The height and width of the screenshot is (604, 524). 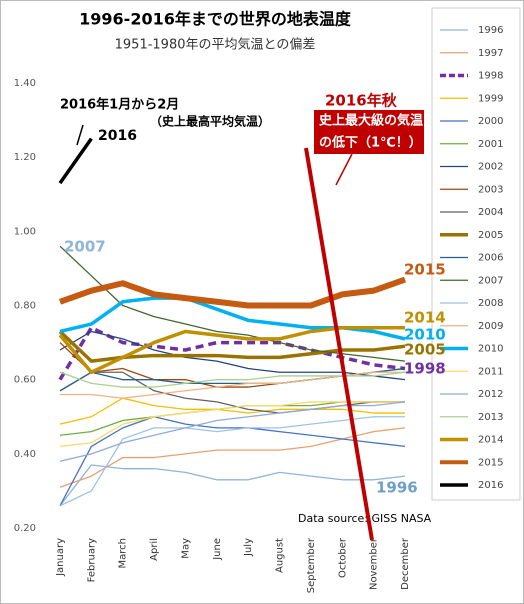 I want to click on legend-label: 2012, so click(x=490, y=394).